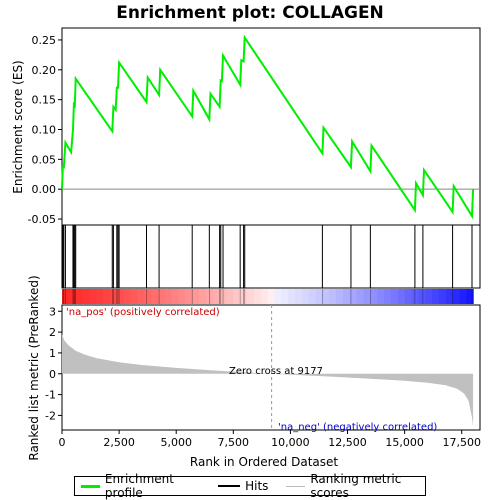 Image resolution: width=500 pixels, height=500 pixels. What do you see at coordinates (50, 395) in the screenshot?
I see `metric-ytick-label: -1` at bounding box center [50, 395].